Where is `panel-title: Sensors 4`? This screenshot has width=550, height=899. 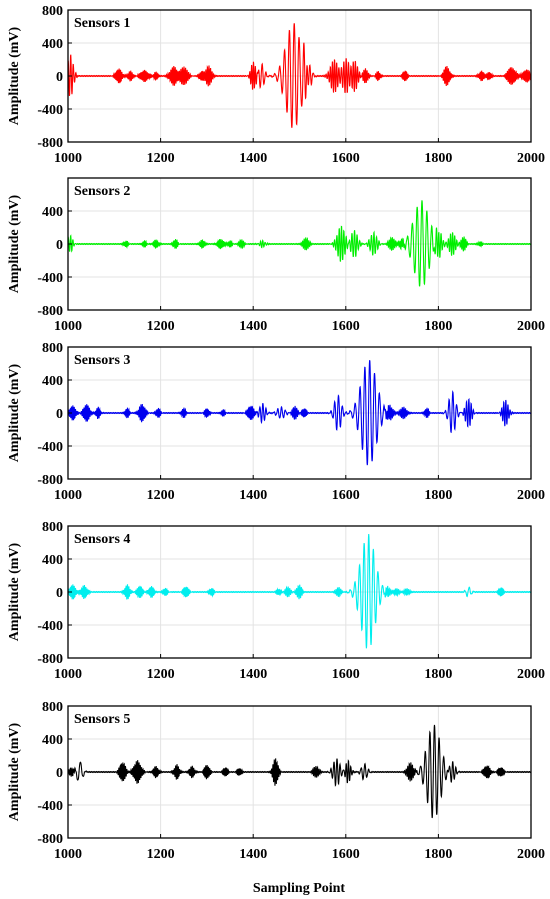 panel-title: Sensors 4 is located at coordinates (102, 539).